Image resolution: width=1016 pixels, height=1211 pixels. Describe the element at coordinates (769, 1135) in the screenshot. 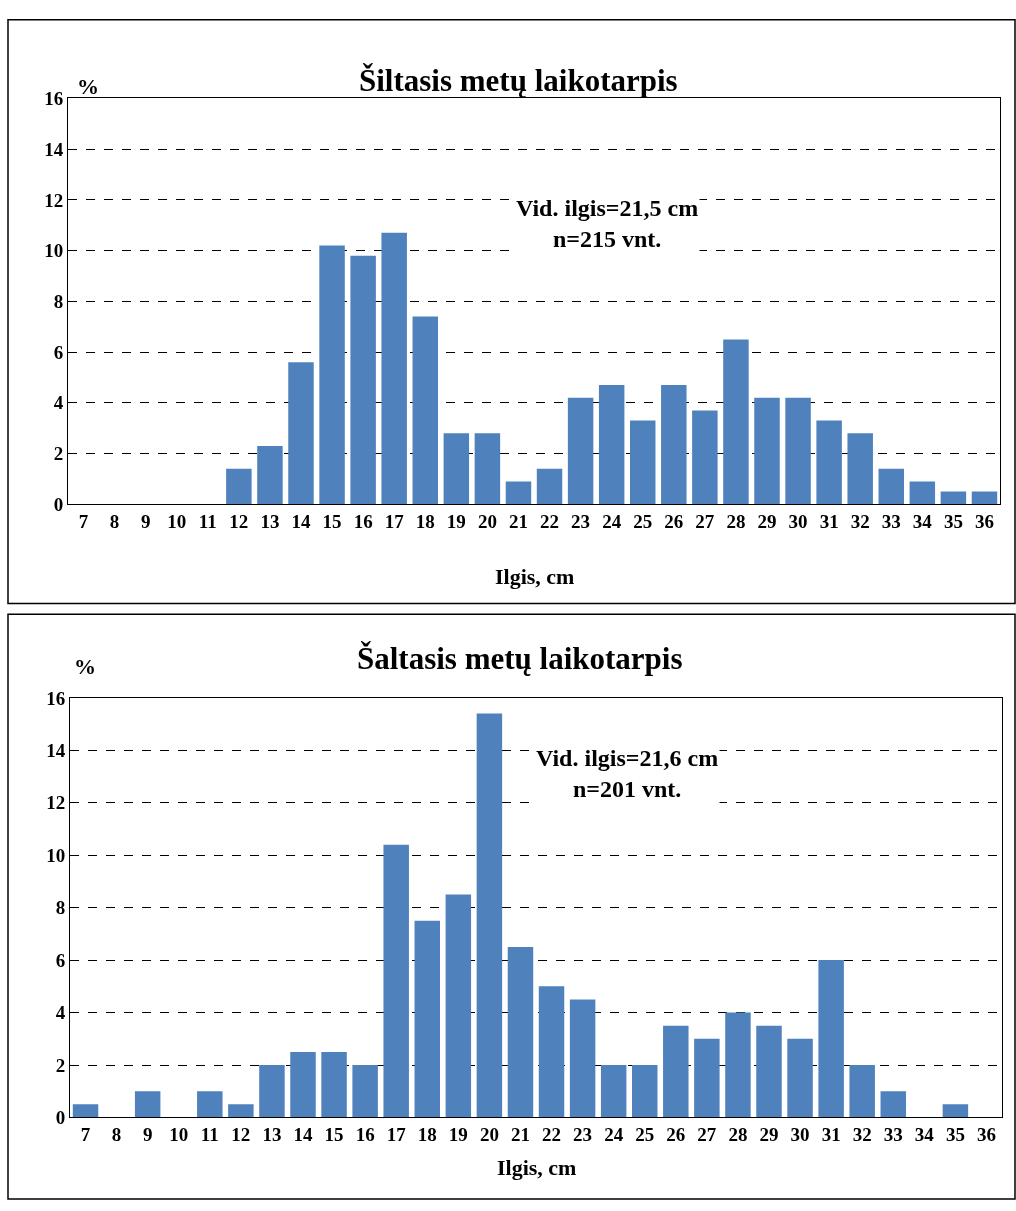

I see `x-tick-label: 29` at that location.